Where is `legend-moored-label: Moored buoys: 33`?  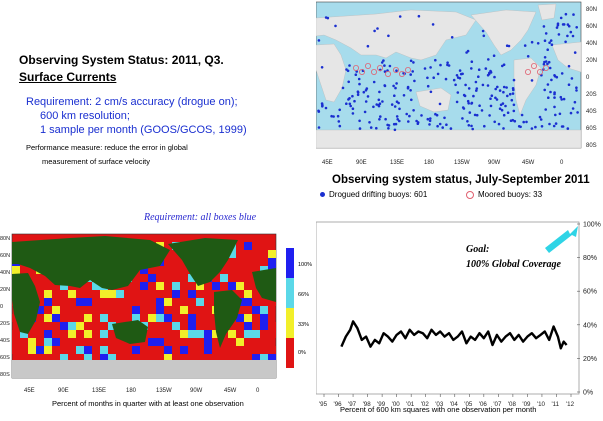 legend-moored-label: Moored buoys: 33 is located at coordinates (510, 194).